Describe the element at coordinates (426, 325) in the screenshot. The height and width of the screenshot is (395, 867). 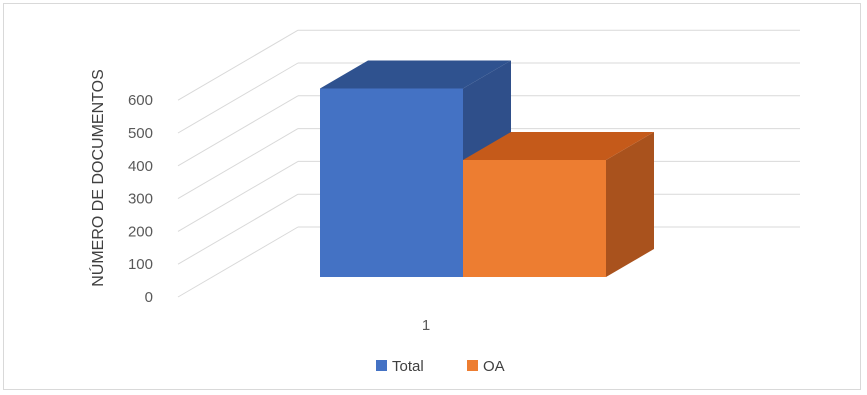
I see `x-axis-category-label: 1` at that location.